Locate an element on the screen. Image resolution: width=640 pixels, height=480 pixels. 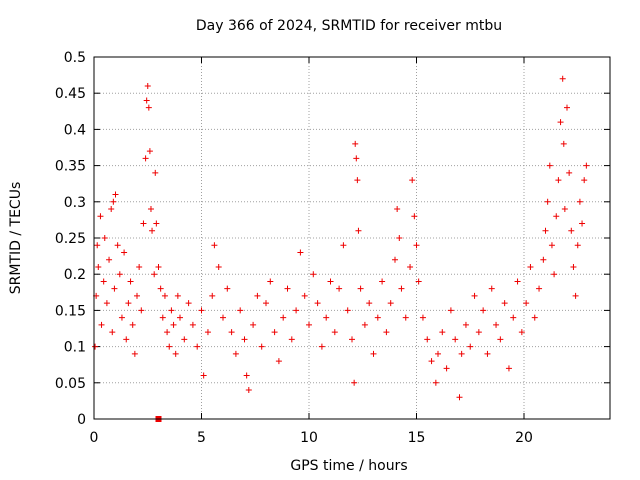
y-tick-label: 0.2 is located at coordinates (75, 275).